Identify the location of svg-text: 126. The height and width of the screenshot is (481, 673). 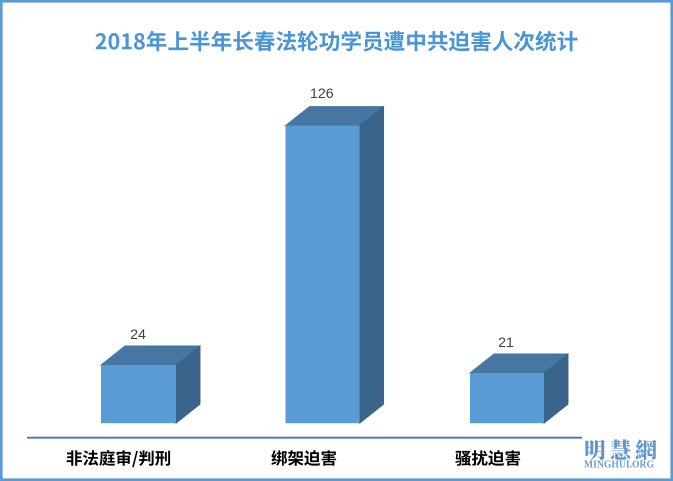
(322, 94).